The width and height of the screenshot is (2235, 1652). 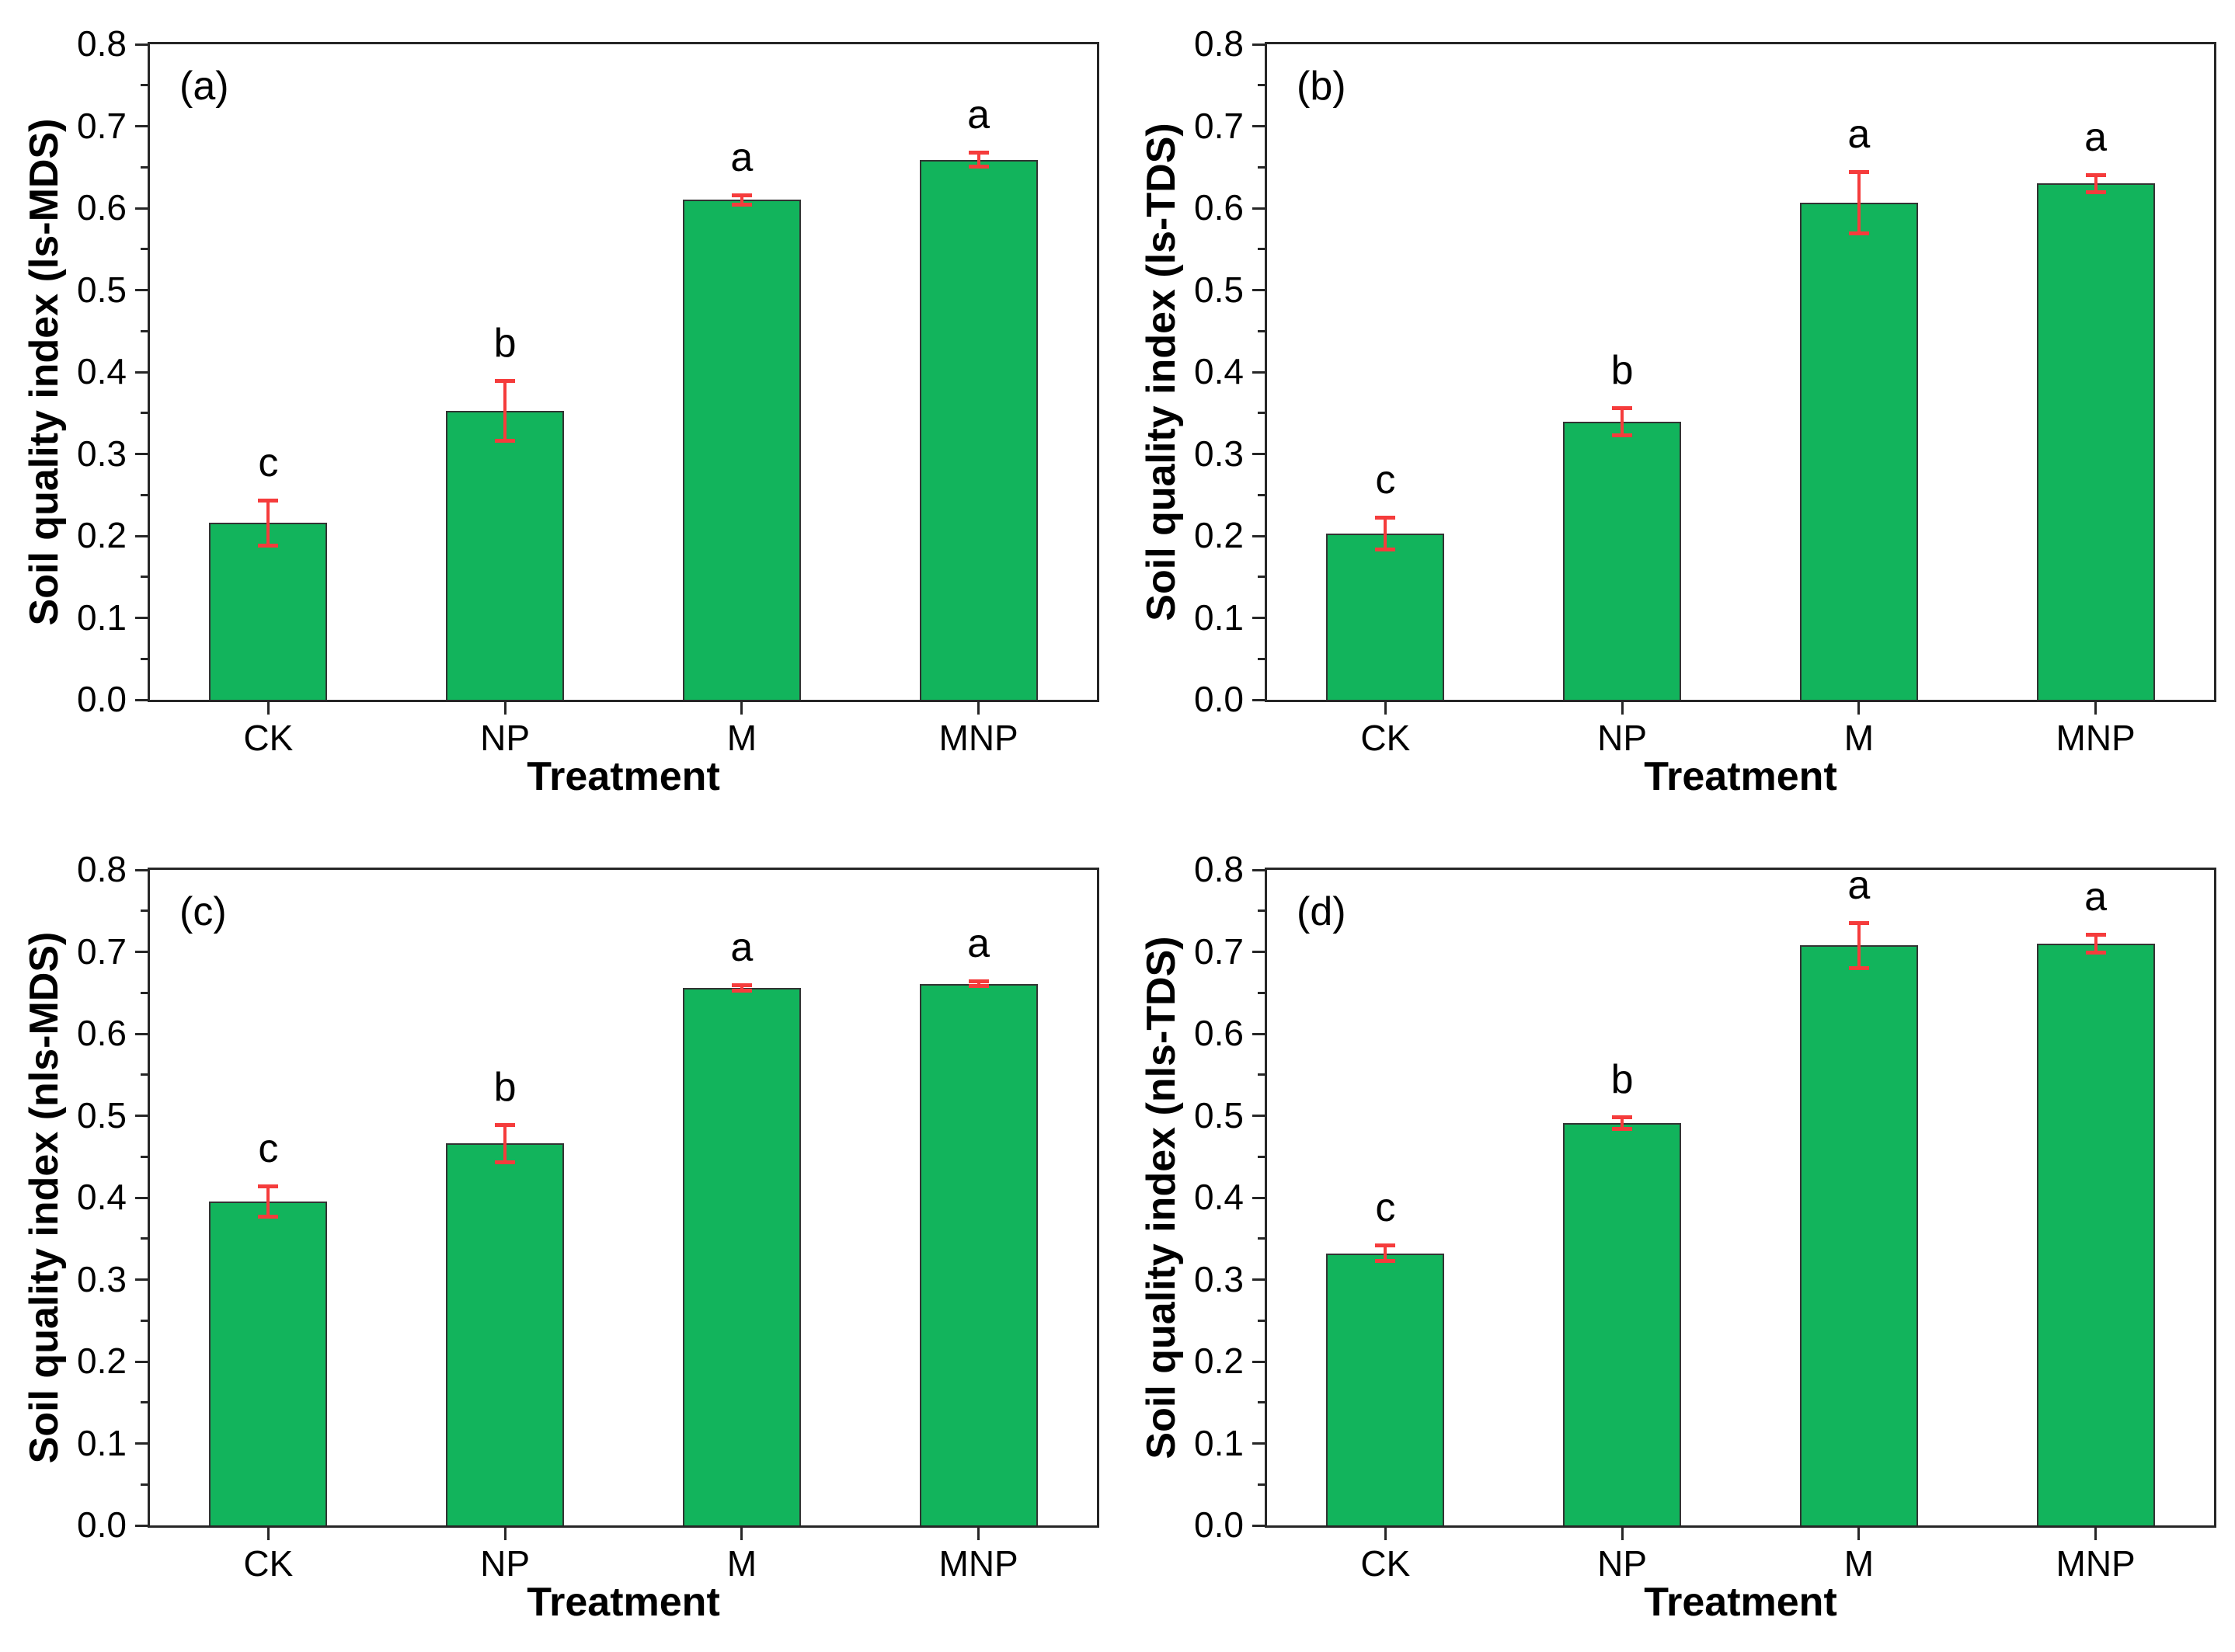 I want to click on panel-label: (a), so click(x=204, y=86).